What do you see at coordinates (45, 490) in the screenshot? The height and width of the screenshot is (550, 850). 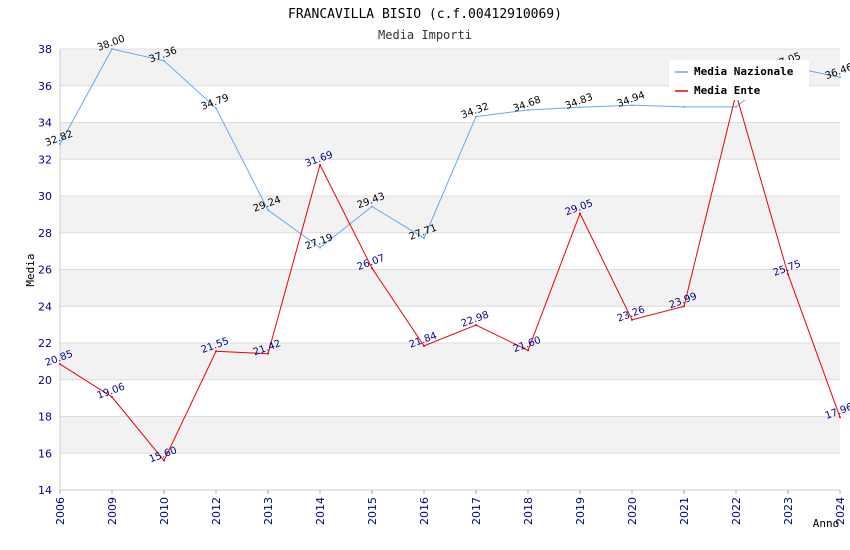 I see `y-tick-label: 14` at bounding box center [45, 490].